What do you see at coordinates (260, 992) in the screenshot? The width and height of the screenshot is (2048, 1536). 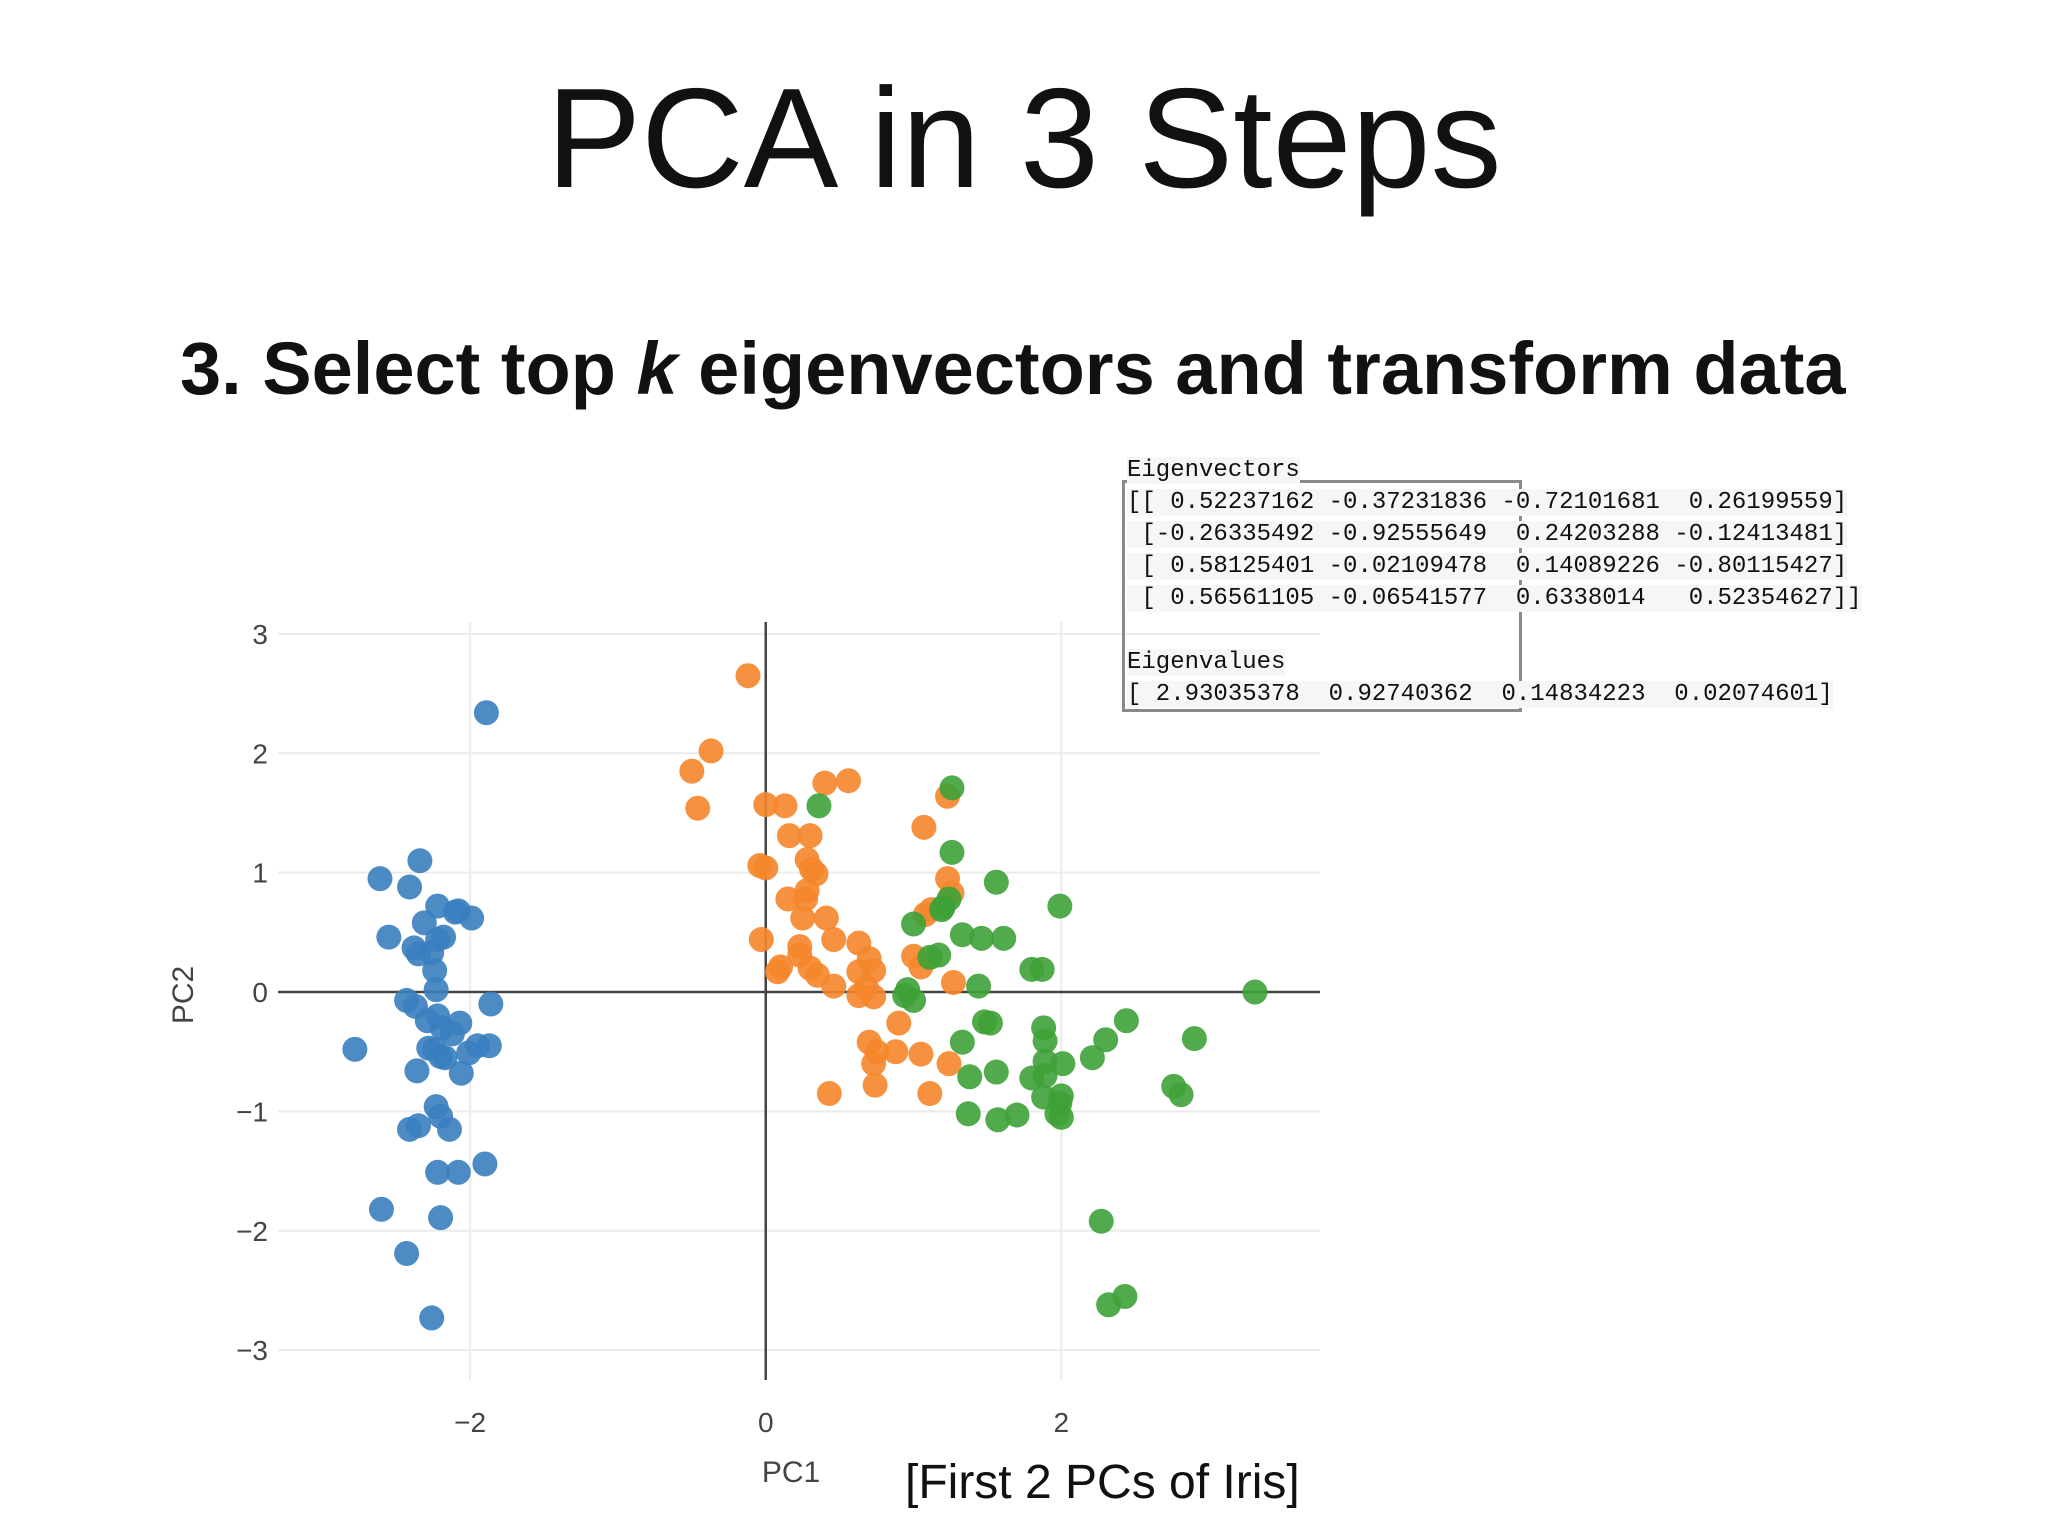 I see `y-tick-label: 0` at bounding box center [260, 992].